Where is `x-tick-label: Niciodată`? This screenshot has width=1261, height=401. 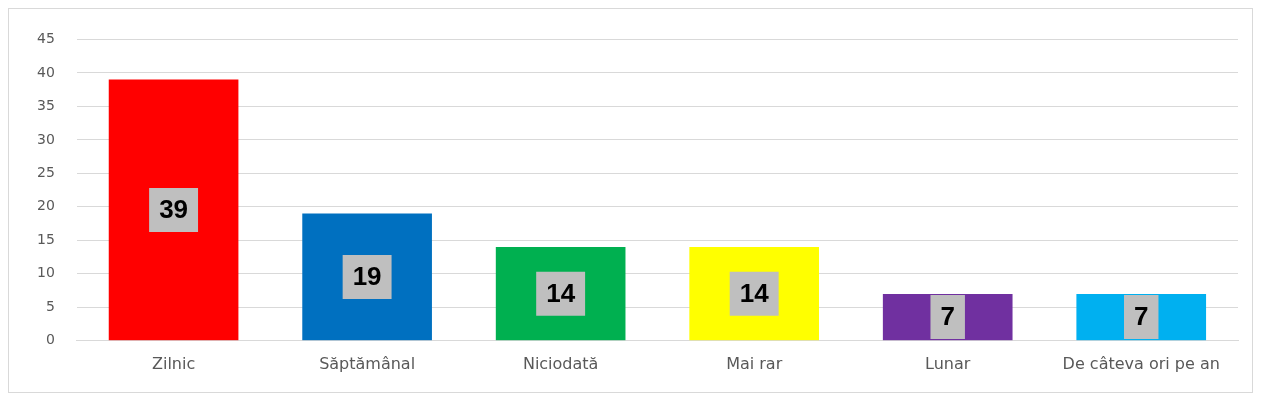 x-tick-label: Niciodată is located at coordinates (560, 363).